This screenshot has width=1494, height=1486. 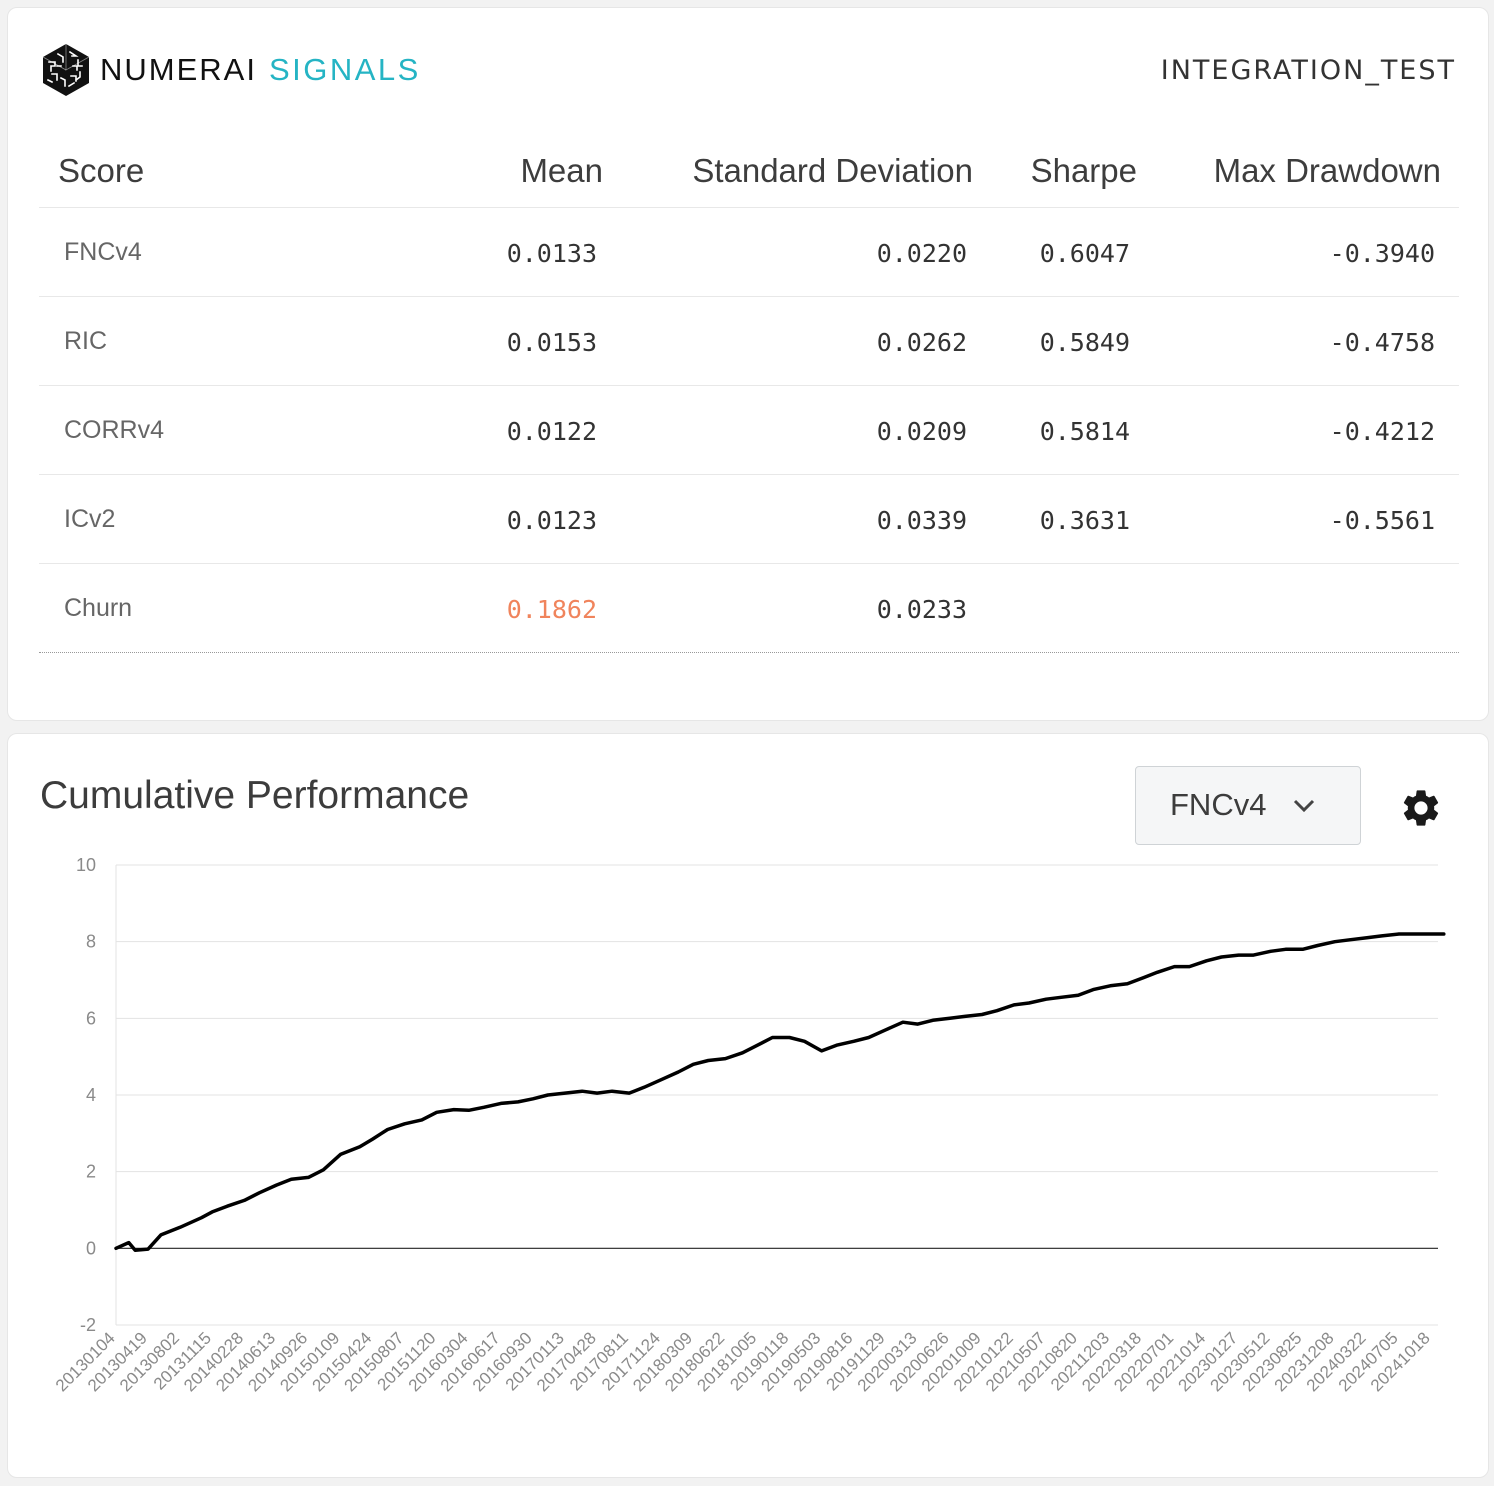 What do you see at coordinates (921, 520) in the screenshot?
I see `std-value: 0.0339` at bounding box center [921, 520].